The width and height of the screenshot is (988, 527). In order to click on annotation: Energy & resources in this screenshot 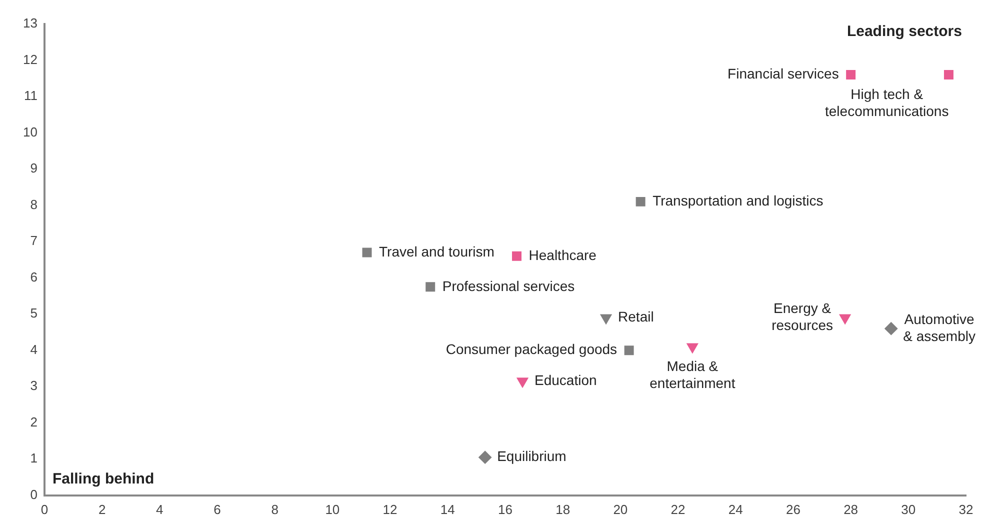, I will do `click(803, 317)`.